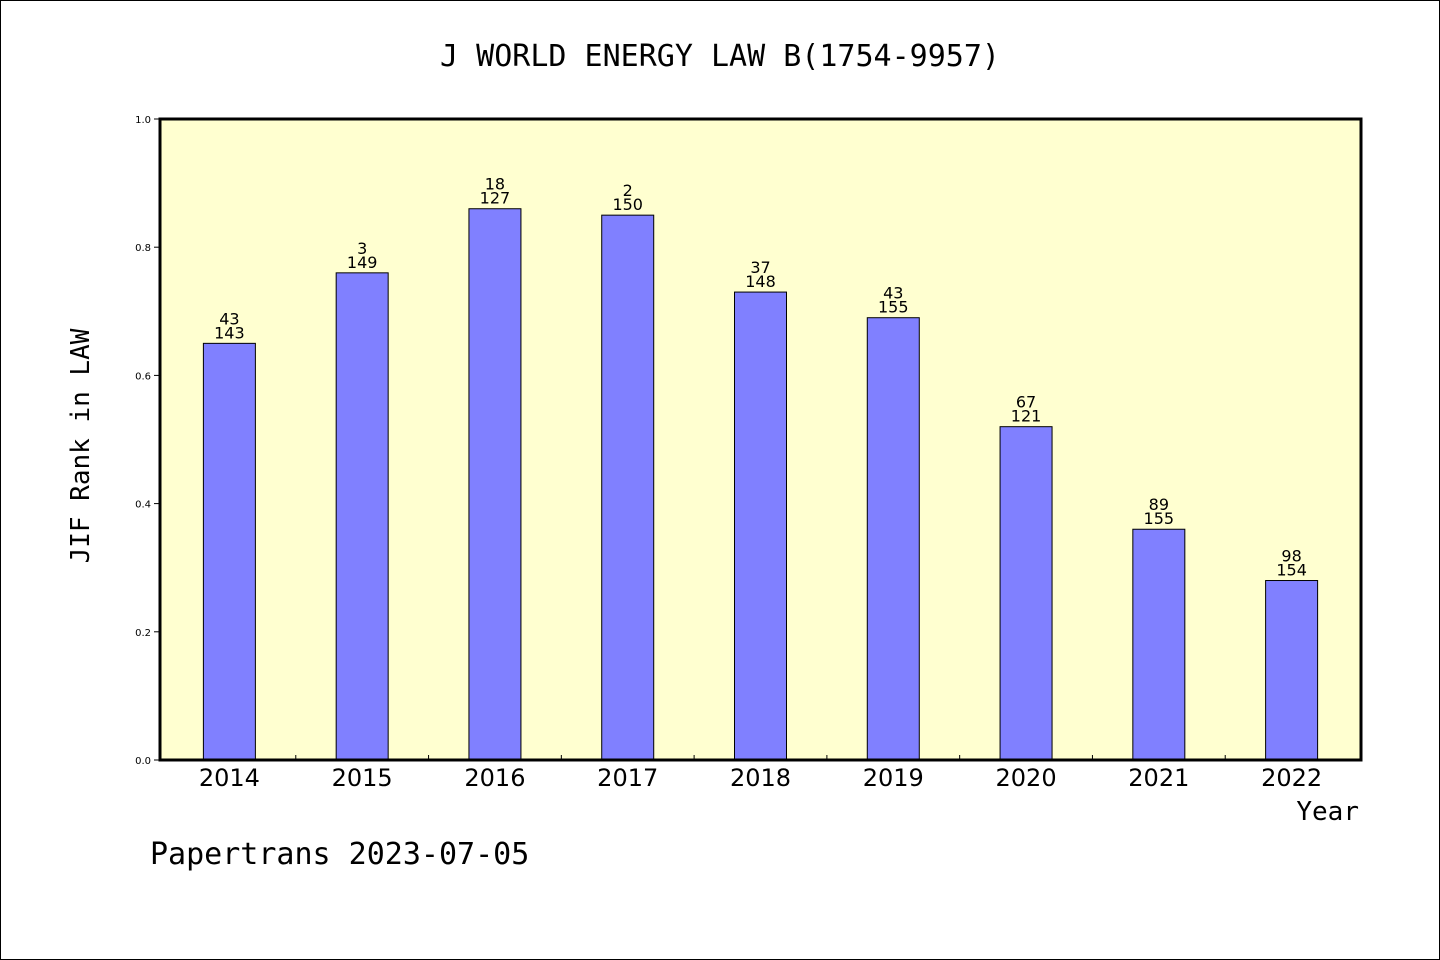  What do you see at coordinates (495, 198) in the screenshot?
I see `data-label-total: 127` at bounding box center [495, 198].